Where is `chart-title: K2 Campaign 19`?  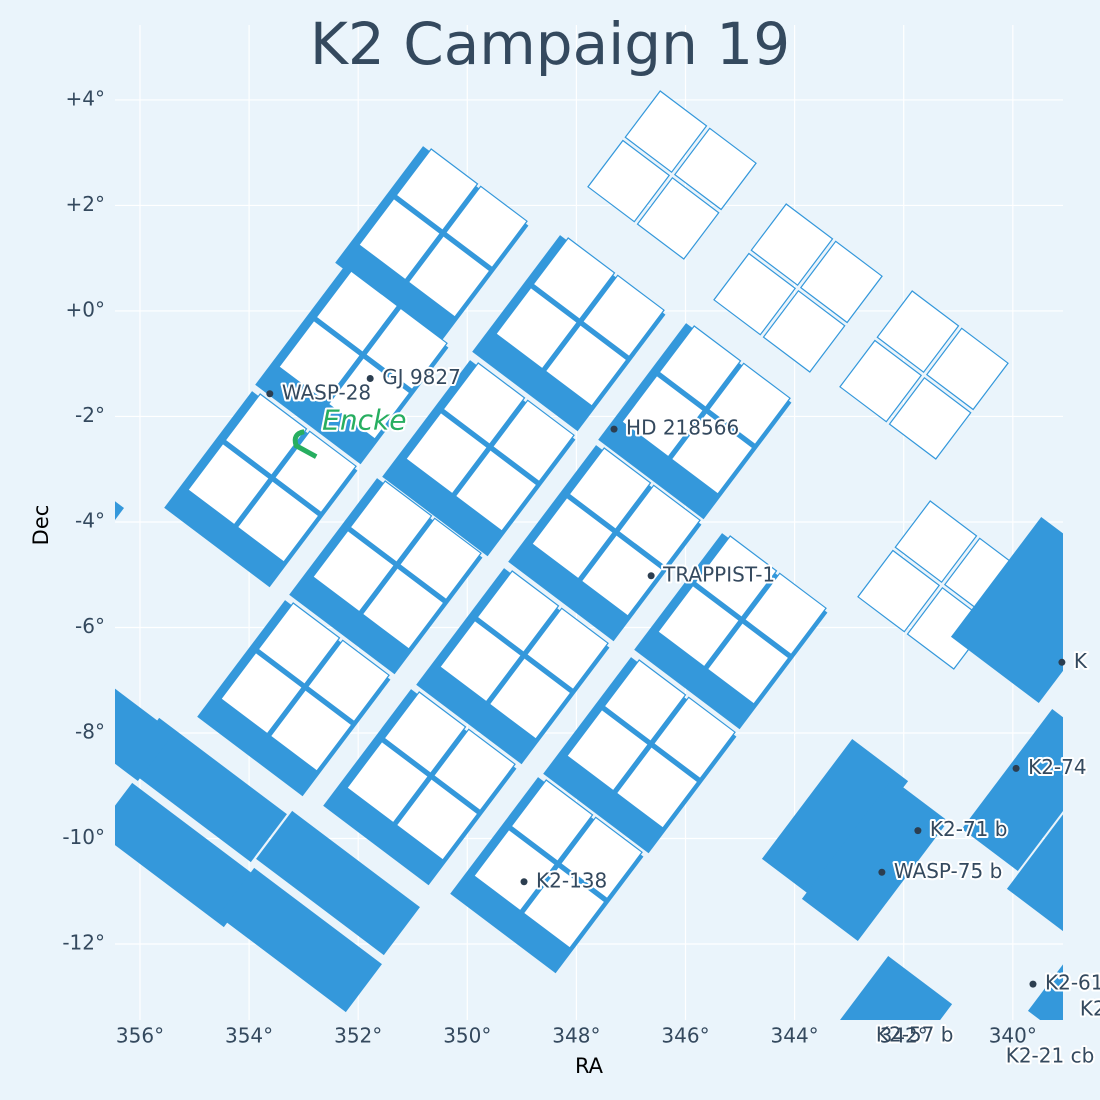 chart-title: K2 Campaign 19 is located at coordinates (550, 44).